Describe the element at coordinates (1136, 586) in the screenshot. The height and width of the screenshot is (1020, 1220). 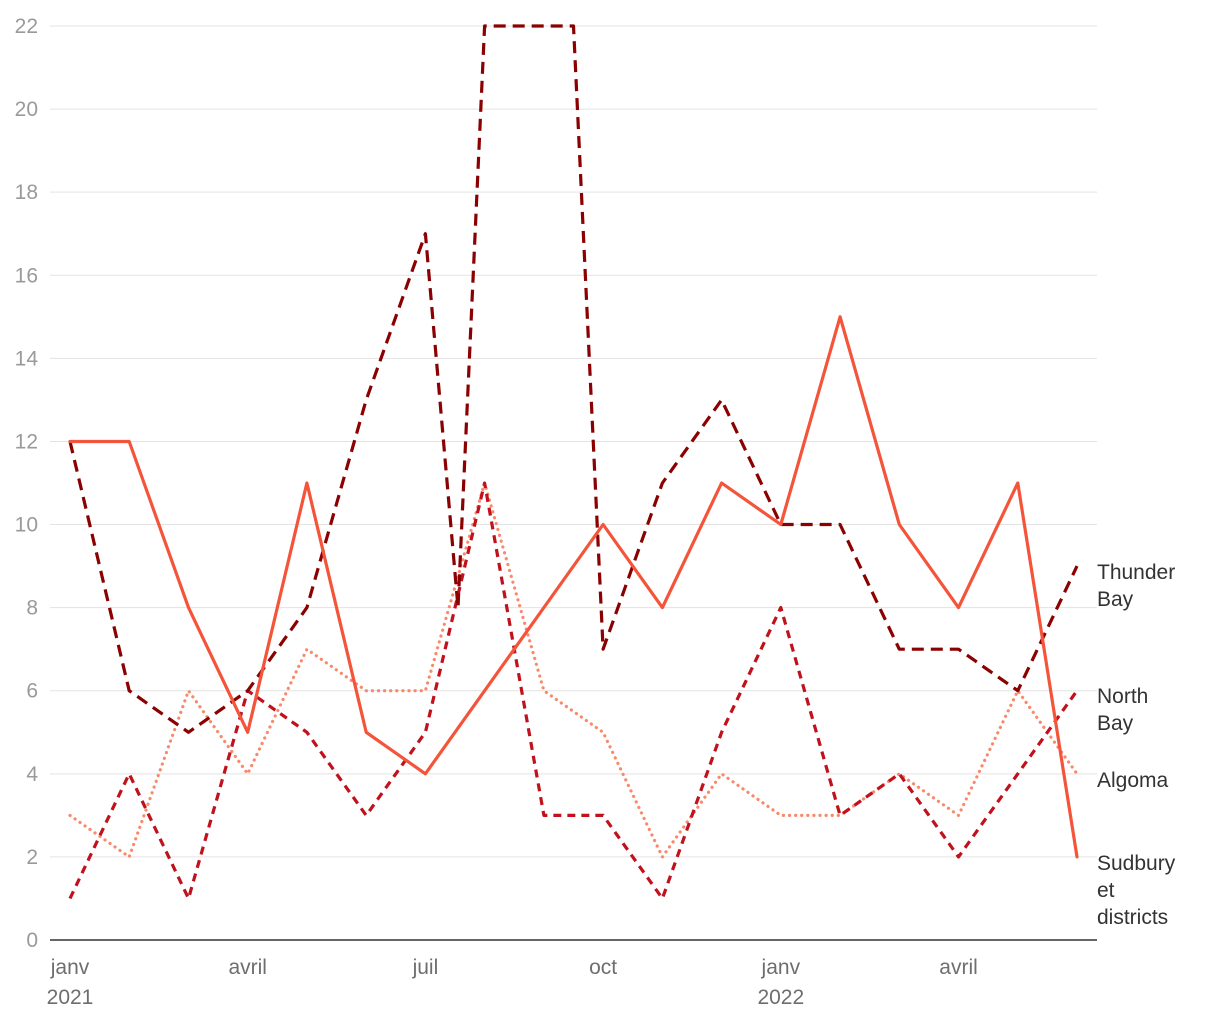
I see `legend-label-thunder-bay: Thunder Bay` at that location.